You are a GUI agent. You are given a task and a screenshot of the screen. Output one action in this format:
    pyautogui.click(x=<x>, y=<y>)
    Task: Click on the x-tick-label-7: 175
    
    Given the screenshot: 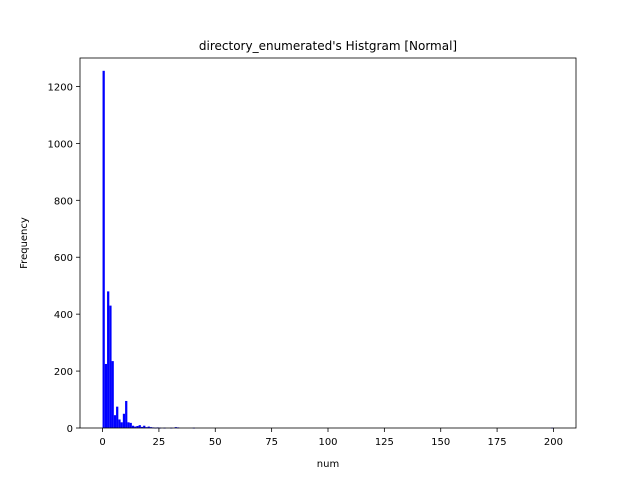 What is the action you would take?
    pyautogui.click(x=497, y=442)
    